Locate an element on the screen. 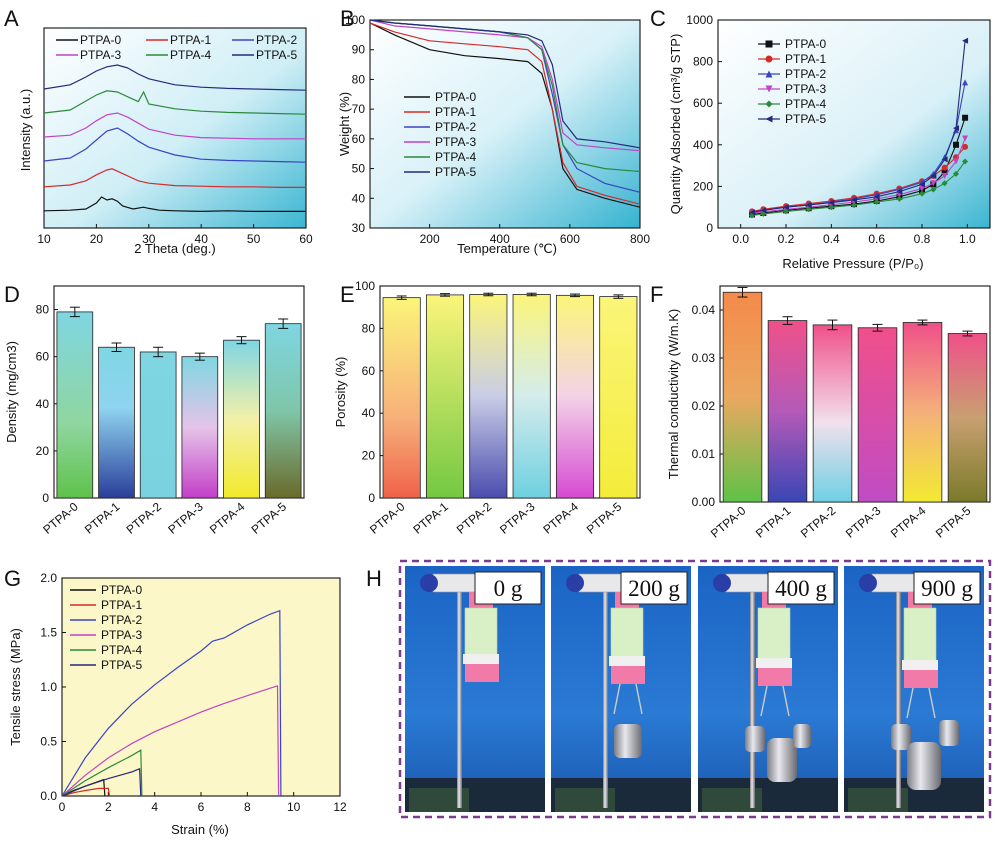 This screenshot has height=842, width=996. panel-label-h: H is located at coordinates (374, 578).